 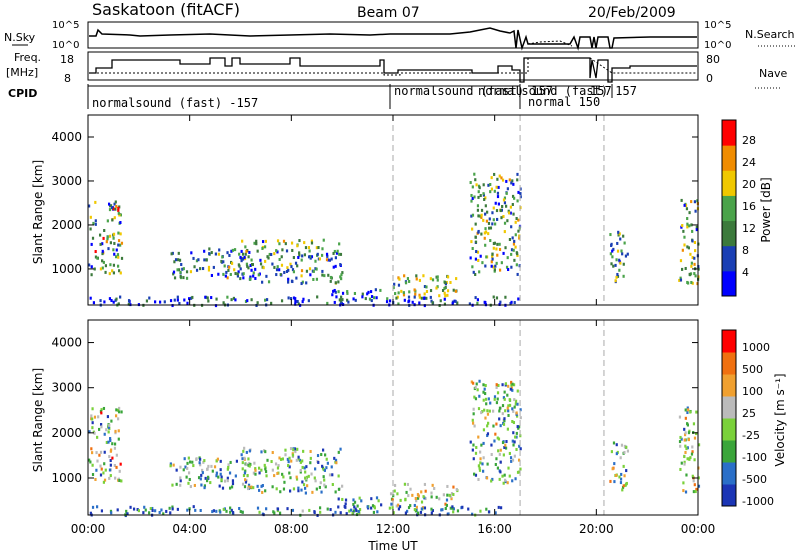 I want to click on colorbar-cell, so click(x=729, y=407).